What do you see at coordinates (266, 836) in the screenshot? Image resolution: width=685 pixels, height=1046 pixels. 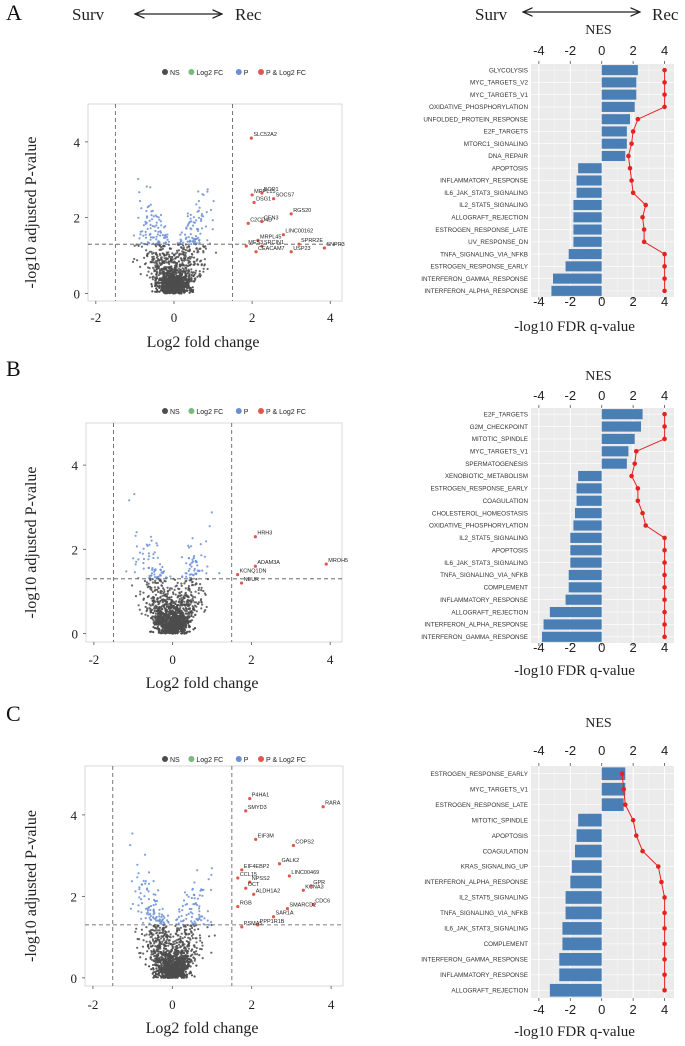 I see `gene-label: EIF3M` at bounding box center [266, 836].